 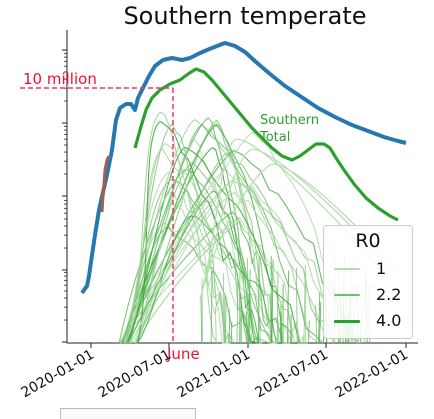 I want to click on legend: R0 1 2.2 4.0, so click(x=368, y=282).